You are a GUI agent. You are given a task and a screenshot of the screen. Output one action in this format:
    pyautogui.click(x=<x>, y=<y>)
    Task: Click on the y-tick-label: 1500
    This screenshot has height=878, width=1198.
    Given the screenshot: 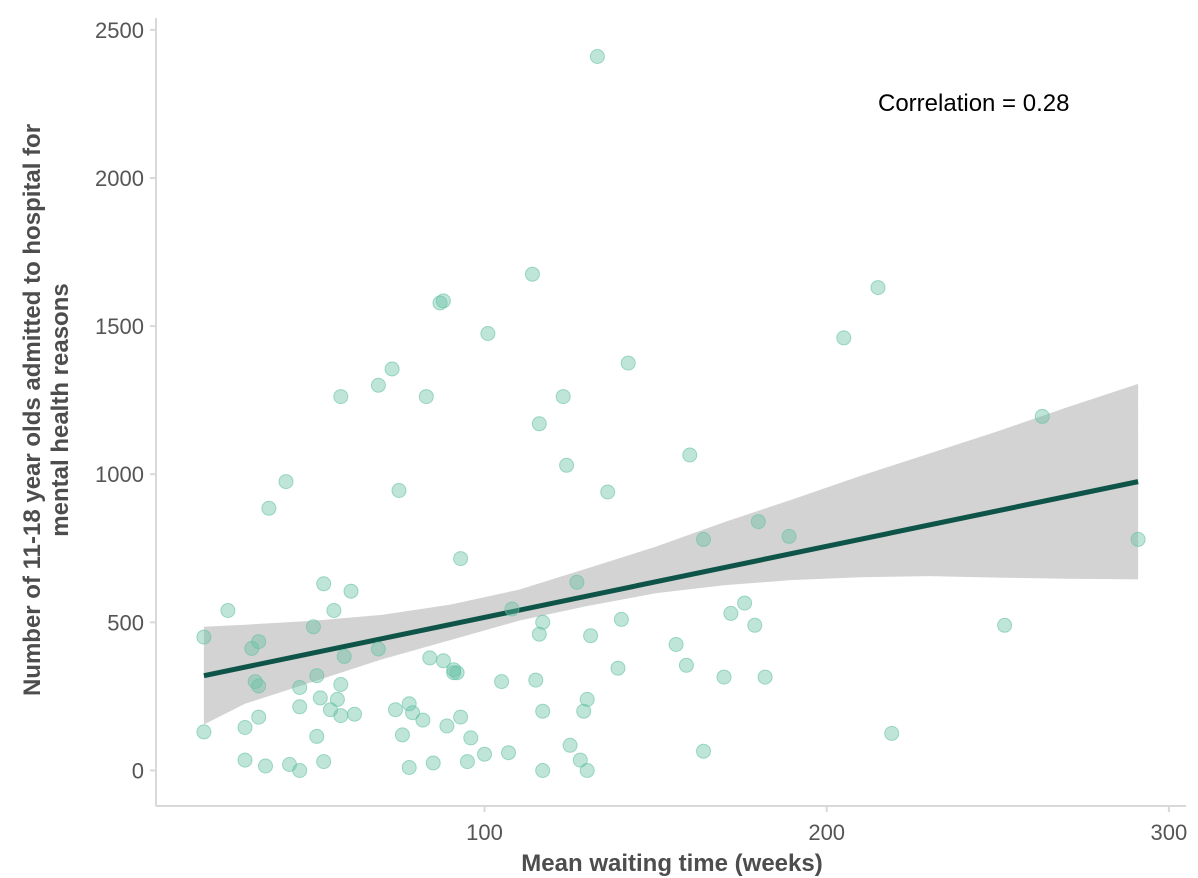 What is the action you would take?
    pyautogui.click(x=119, y=326)
    